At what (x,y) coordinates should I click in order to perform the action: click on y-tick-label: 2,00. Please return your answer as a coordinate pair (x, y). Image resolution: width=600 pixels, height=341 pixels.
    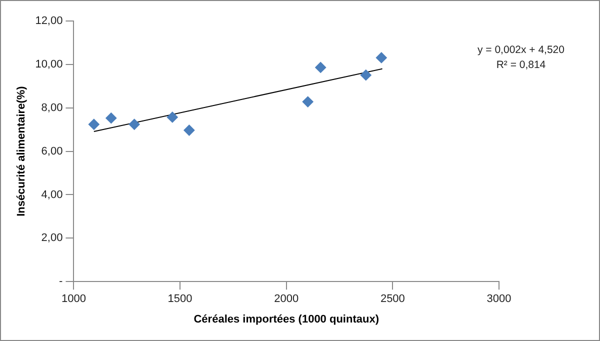
    Looking at the image, I should click on (52, 238).